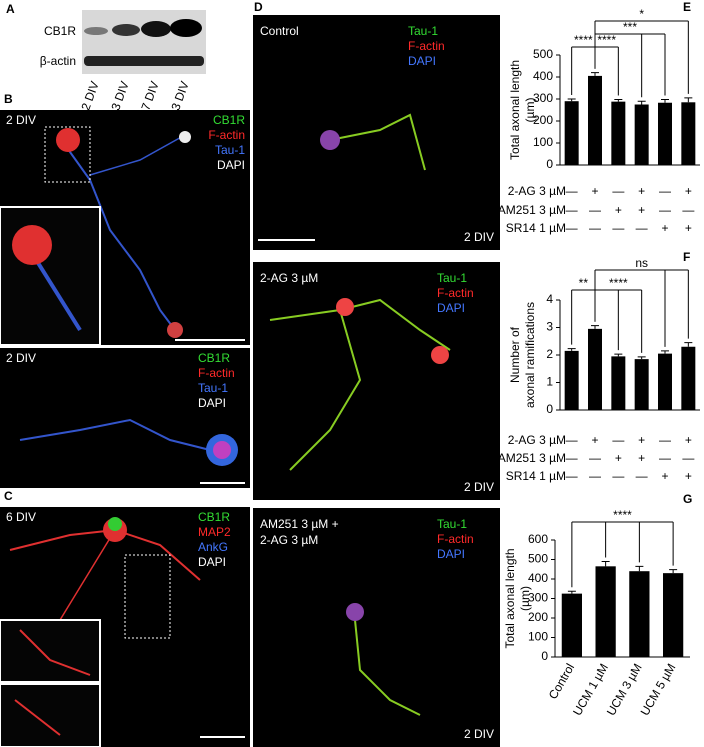  I want to click on stain-label: AnkG, so click(213, 547).